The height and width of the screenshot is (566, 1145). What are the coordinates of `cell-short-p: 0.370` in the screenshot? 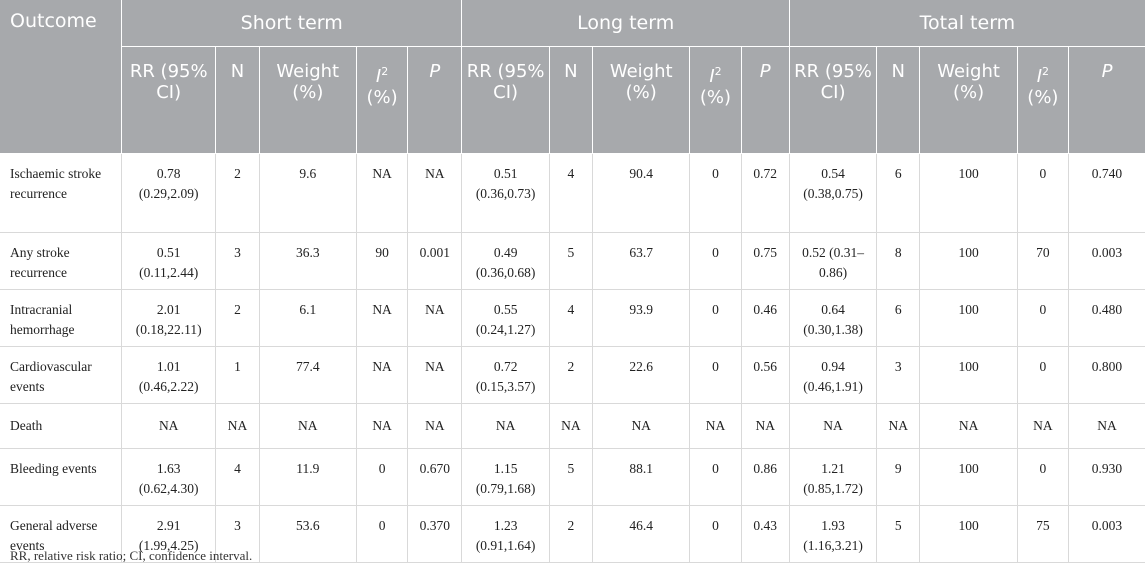 It's located at (435, 534).